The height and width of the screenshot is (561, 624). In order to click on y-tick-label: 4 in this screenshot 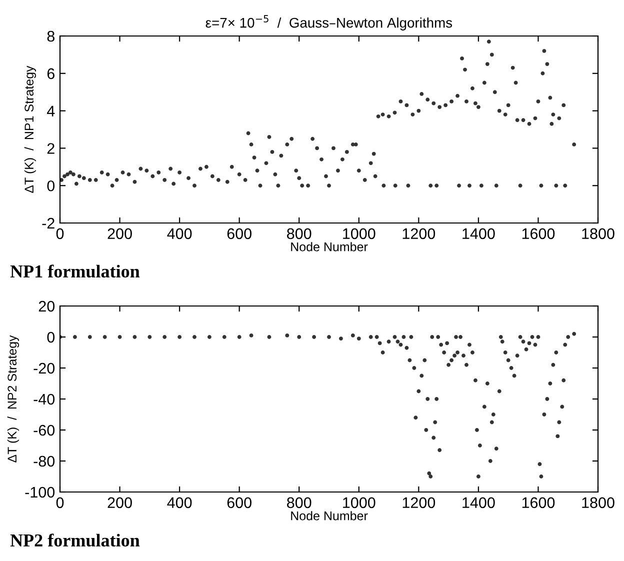, I will do `click(50, 111)`.